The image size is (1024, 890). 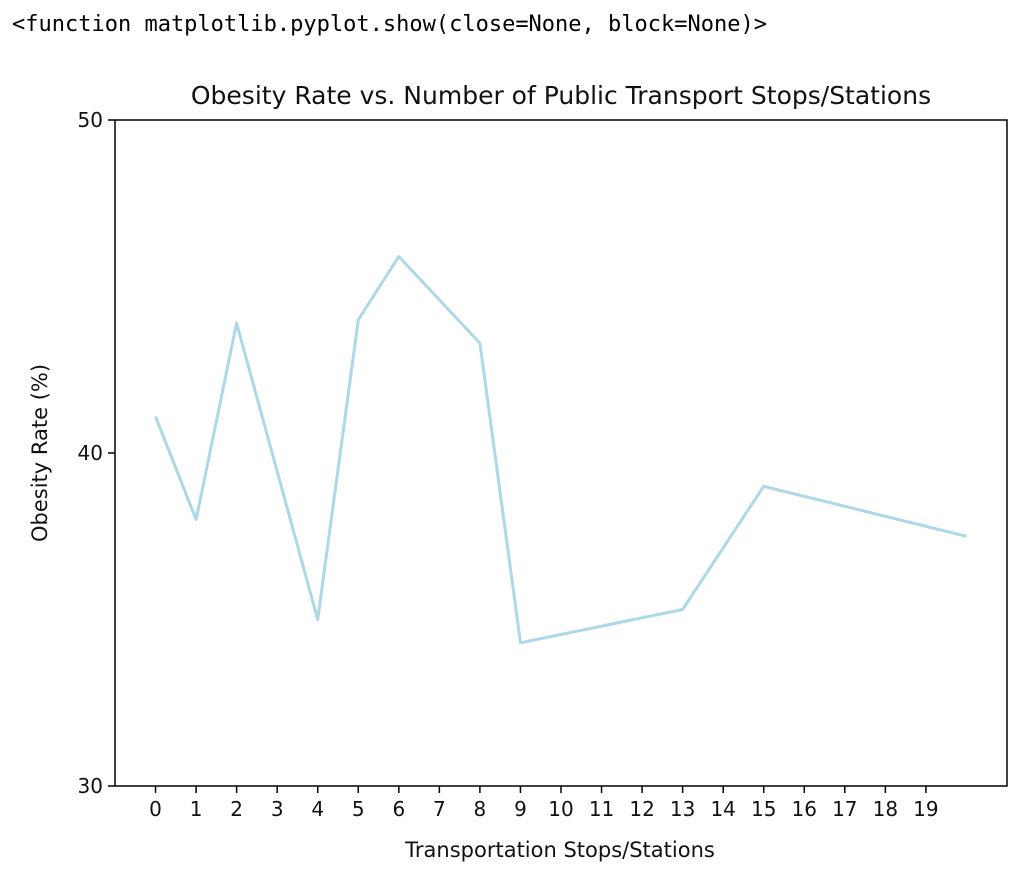 What do you see at coordinates (236, 809) in the screenshot?
I see `x-tick-label: 2` at bounding box center [236, 809].